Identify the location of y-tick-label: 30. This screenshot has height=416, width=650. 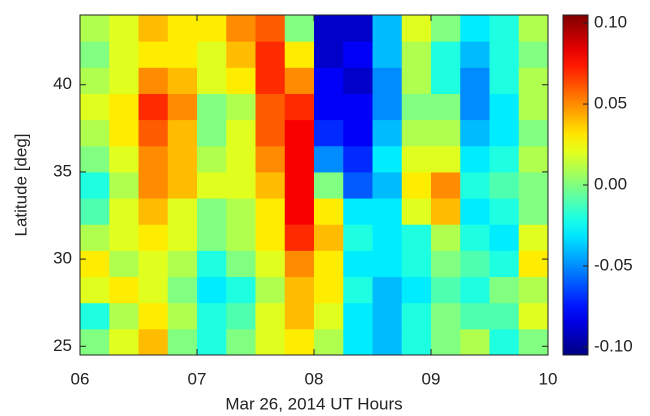
(62, 258).